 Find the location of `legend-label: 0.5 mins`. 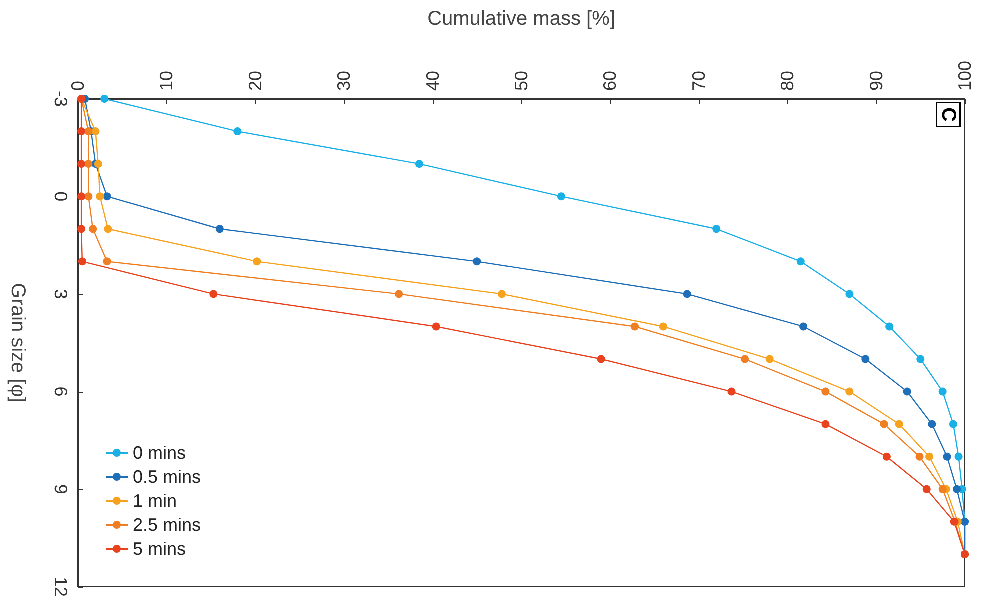

legend-label: 0.5 mins is located at coordinates (167, 477).